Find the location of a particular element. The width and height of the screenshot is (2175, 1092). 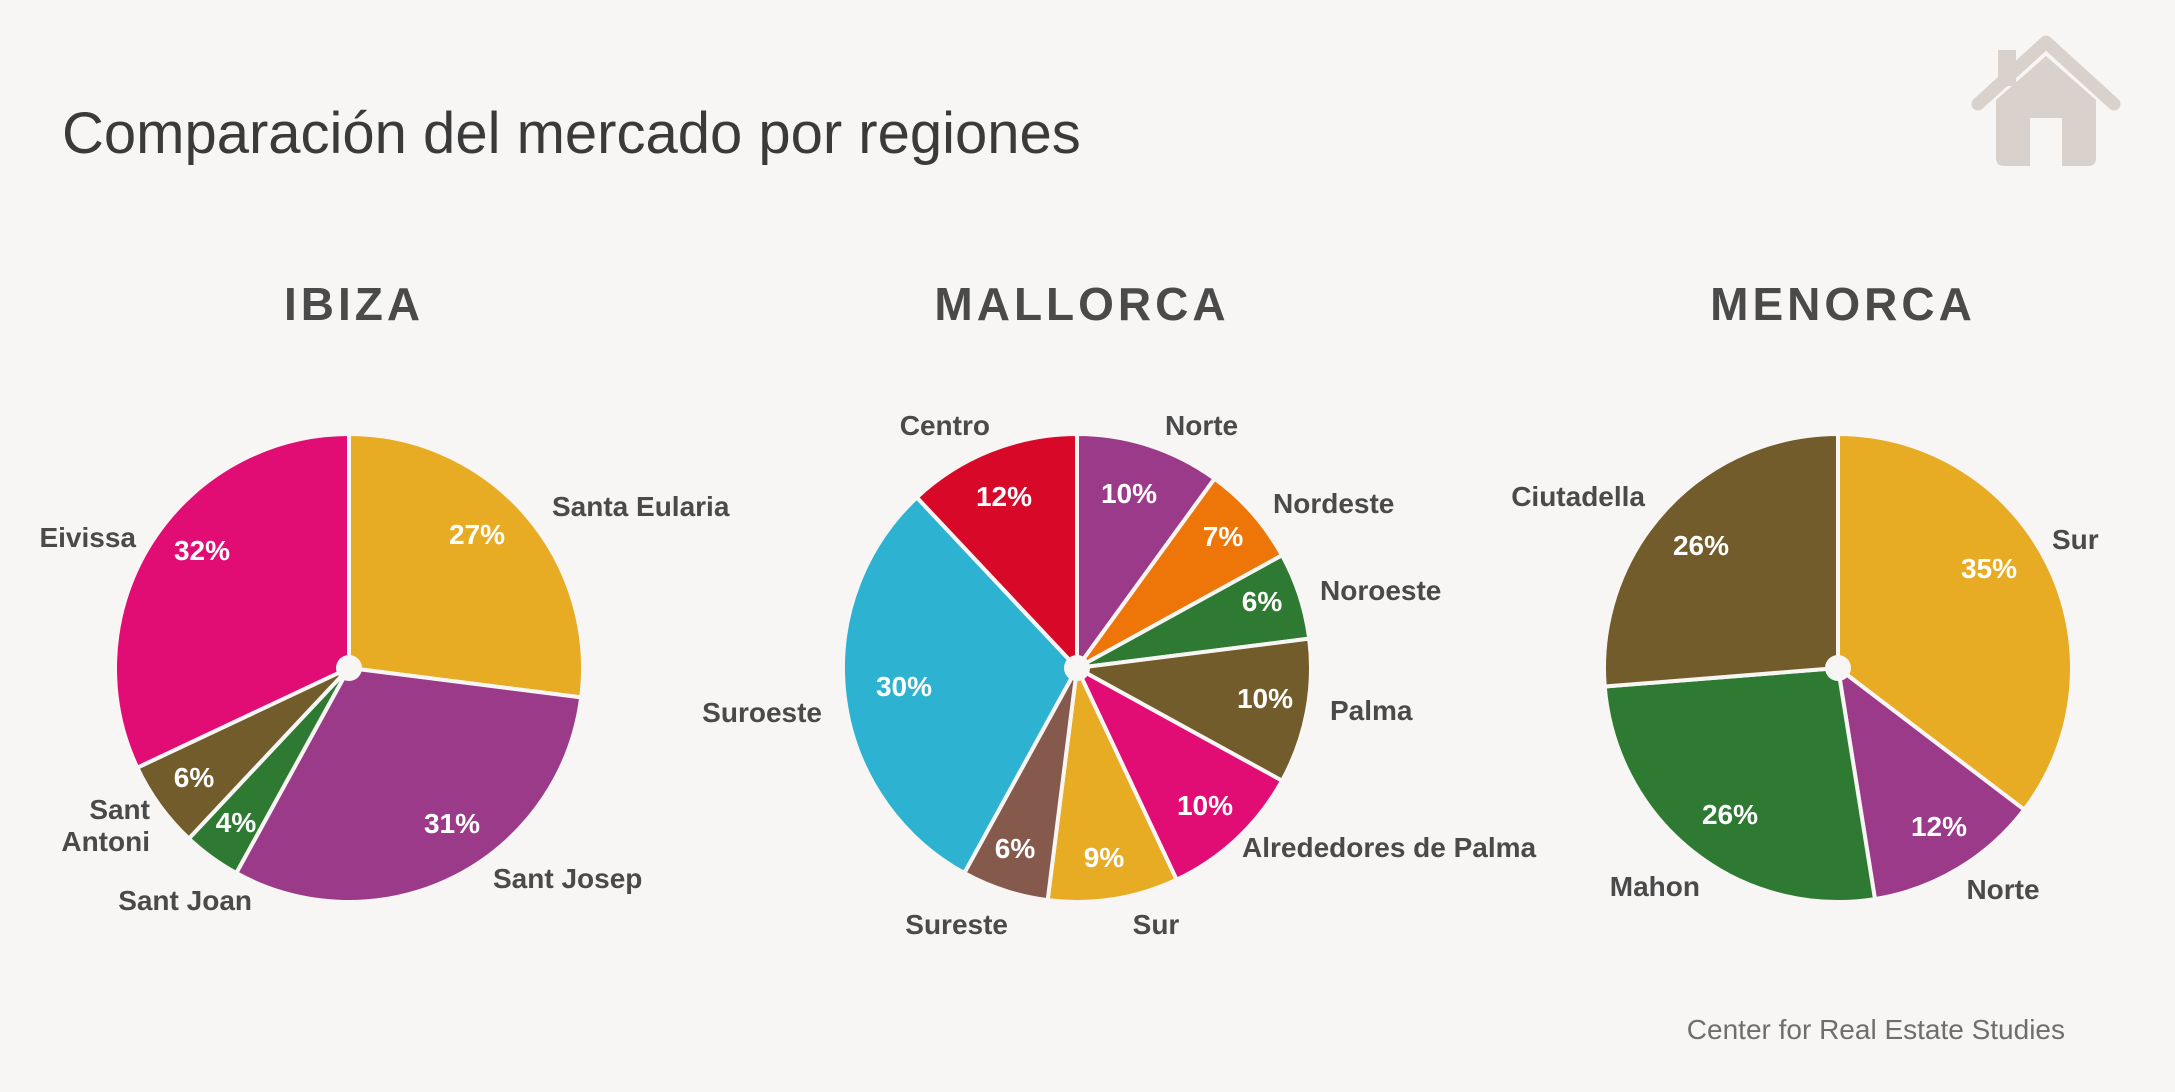

menorca-category-label-mahon: Mahon is located at coordinates (1655, 886).